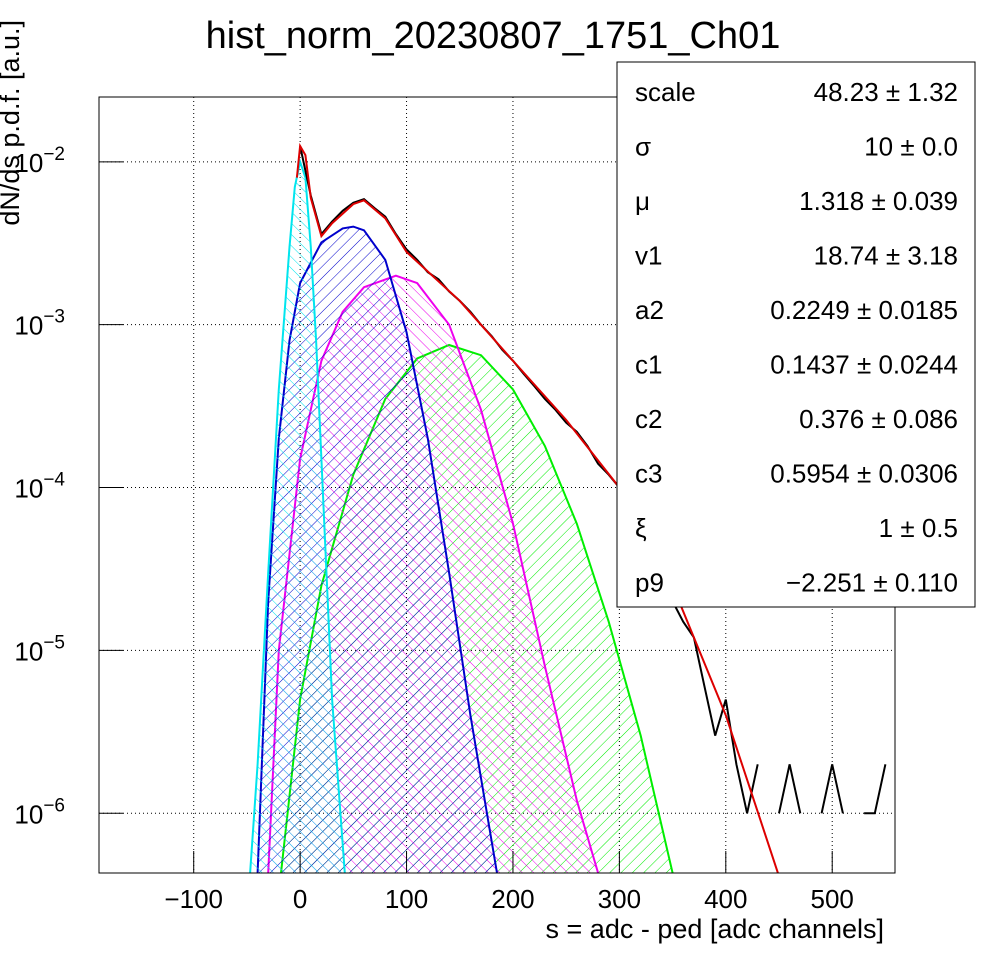 The width and height of the screenshot is (996, 972). Describe the element at coordinates (300, 899) in the screenshot. I see `x-tick-label: 0` at that location.